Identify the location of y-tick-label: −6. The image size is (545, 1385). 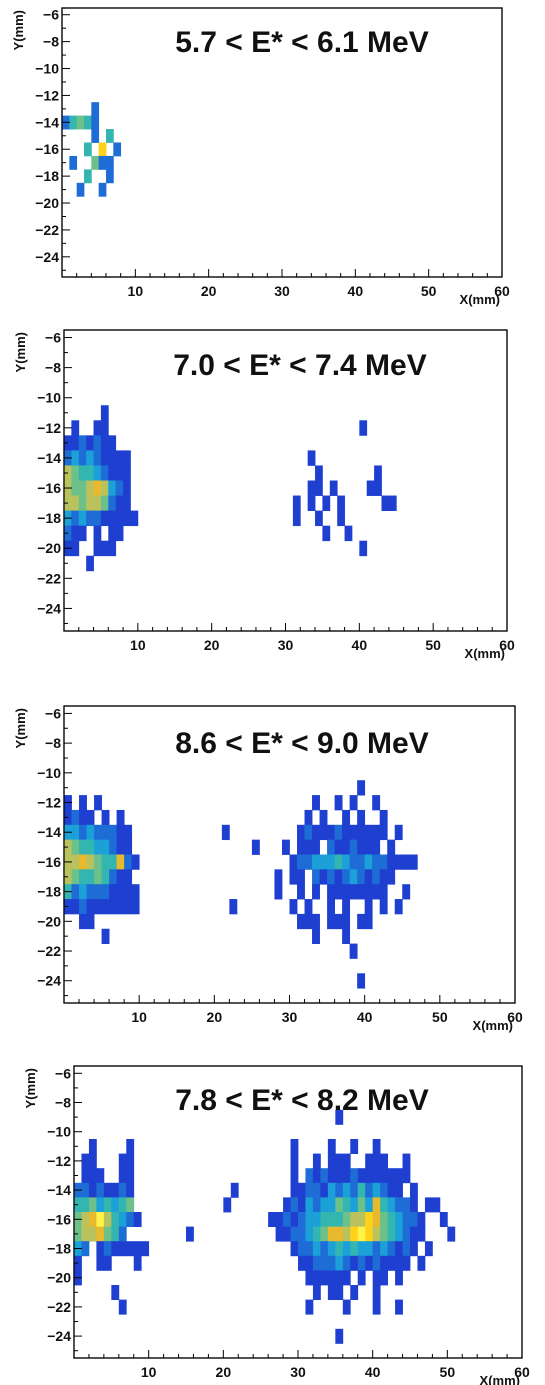
(63, 1073).